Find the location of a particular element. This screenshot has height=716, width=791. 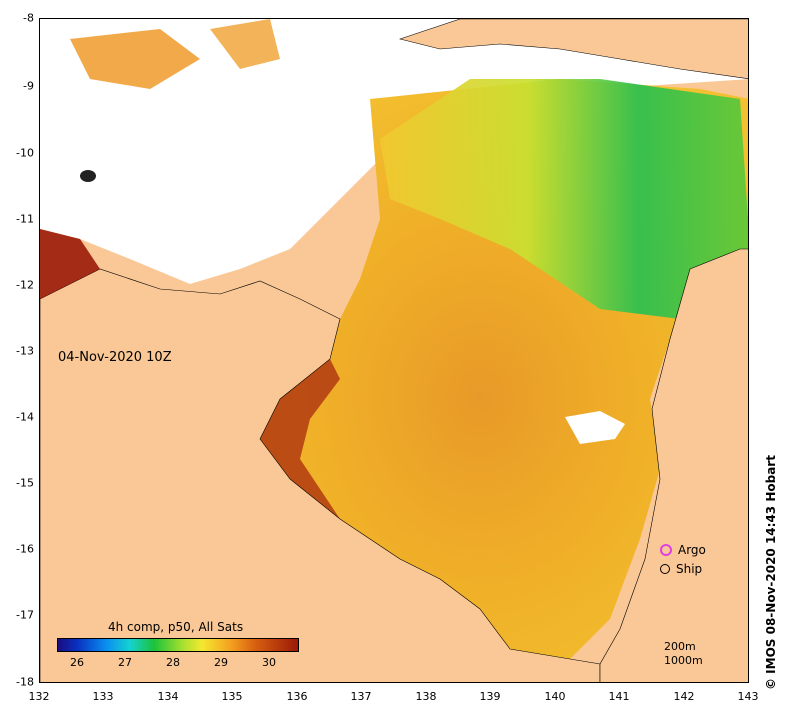

map-timestamp: 04-Nov-2020 10Z is located at coordinates (115, 357).